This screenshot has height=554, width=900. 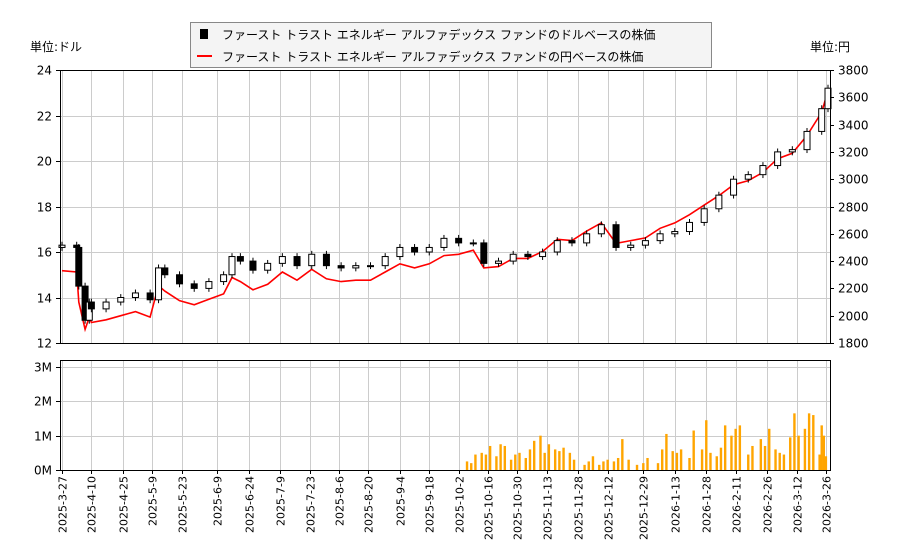 What do you see at coordinates (43, 437) in the screenshot?
I see `volume-tick-label: 1M` at bounding box center [43, 437].